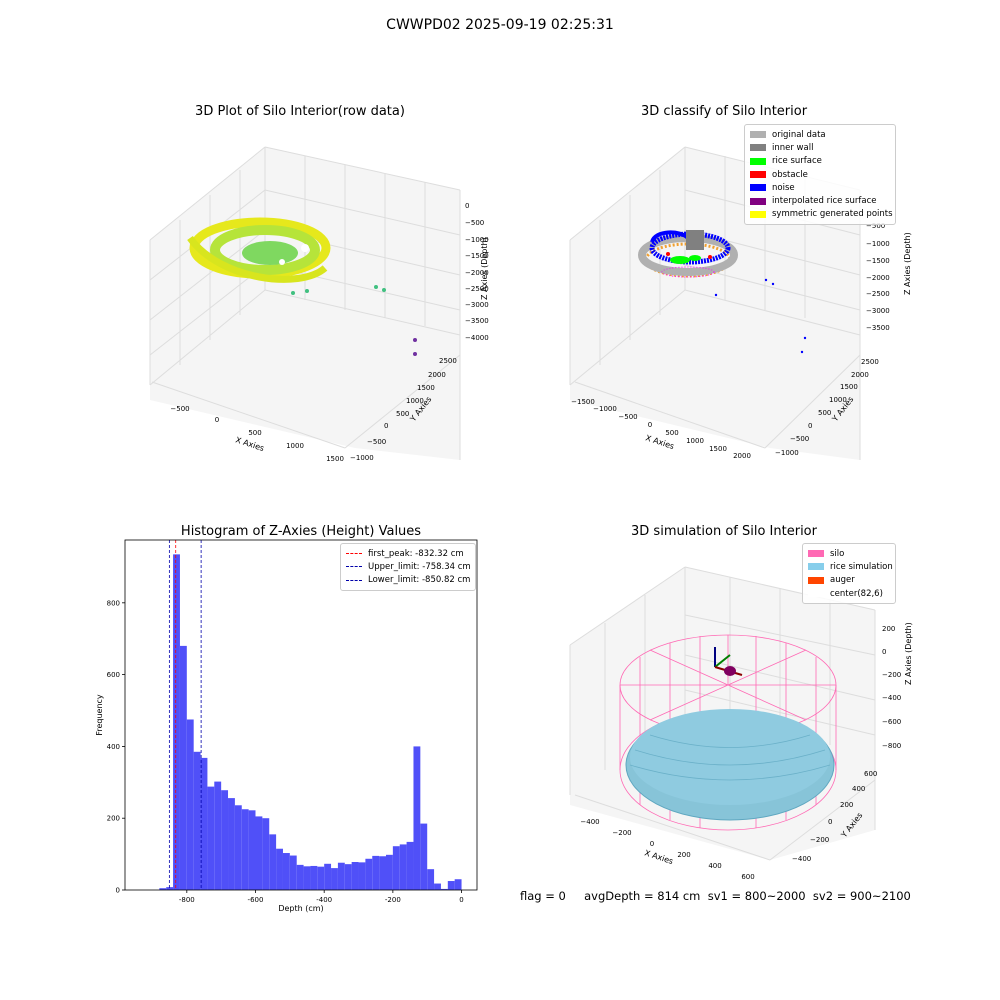 This screenshot has height=1000, width=1000. I want to click on histogram-x-tick: -800, so click(187, 900).